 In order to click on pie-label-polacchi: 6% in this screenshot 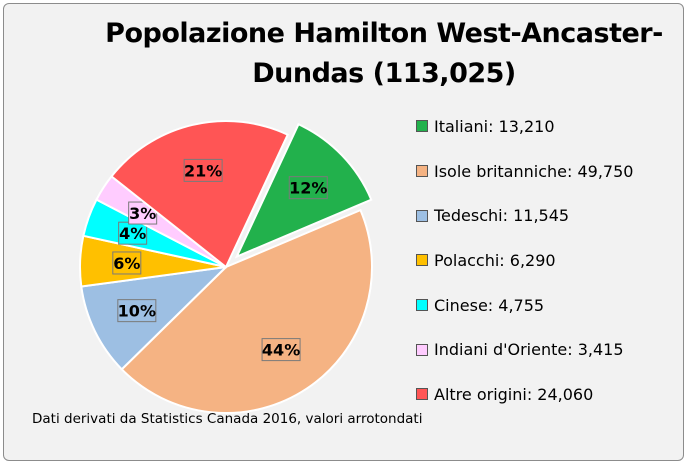, I will do `click(127, 263)`.